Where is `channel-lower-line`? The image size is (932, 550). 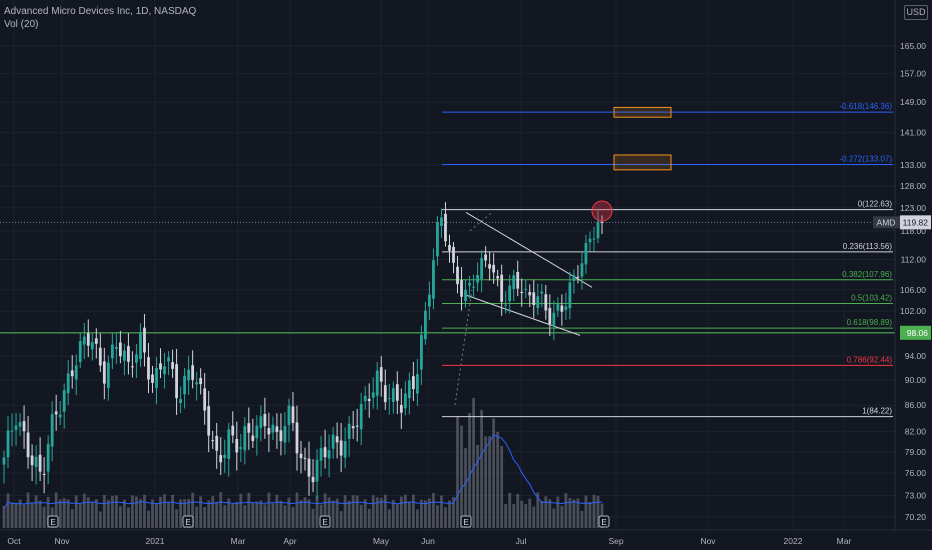 channel-lower-line is located at coordinates (523, 315).